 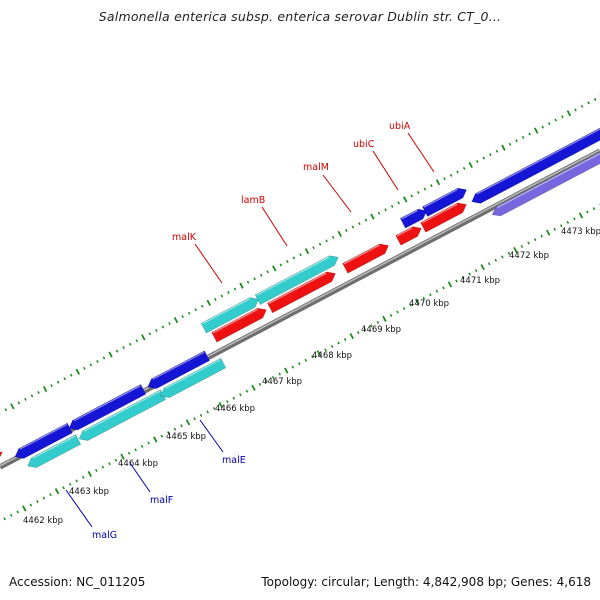 I want to click on ruler-label-4468: 4468 kbp, so click(x=332, y=356).